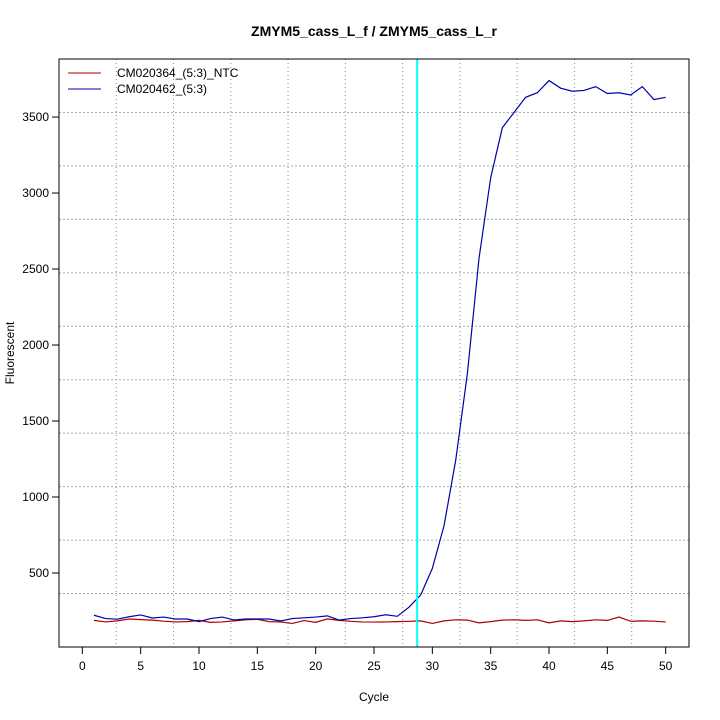  What do you see at coordinates (35, 117) in the screenshot?
I see `y-tick-label: 3500` at bounding box center [35, 117].